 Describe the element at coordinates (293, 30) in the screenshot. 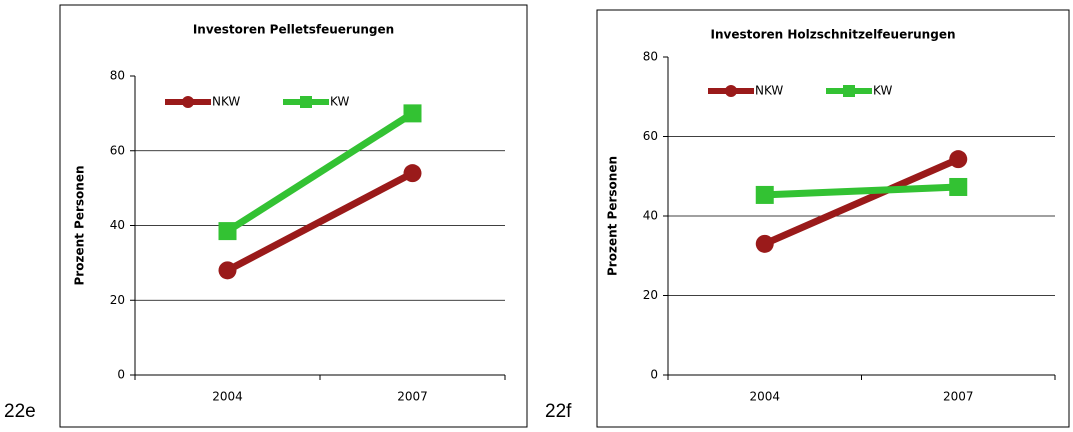

I see `chart-title: Investoren Pelletsfeuerungen` at that location.